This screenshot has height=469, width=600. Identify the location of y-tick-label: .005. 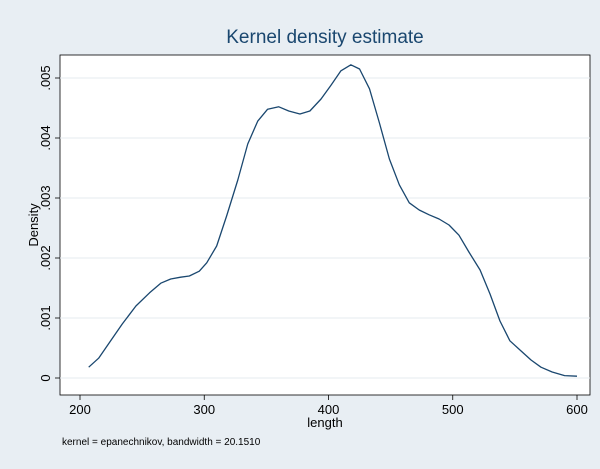
(45, 77).